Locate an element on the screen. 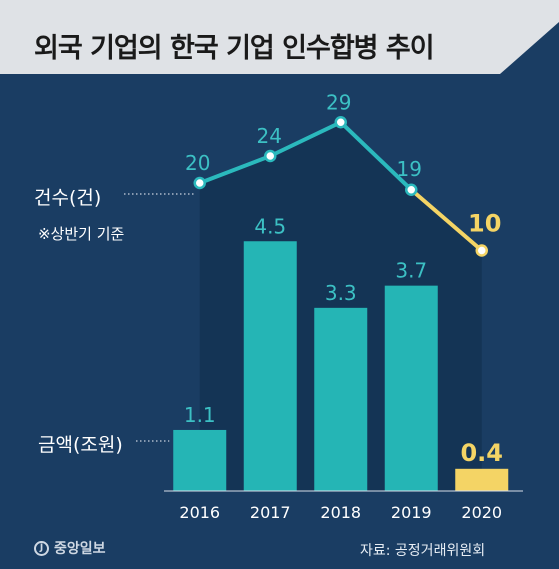 The height and width of the screenshot is (569, 559). logo-text: 중앙일보 is located at coordinates (80, 549).